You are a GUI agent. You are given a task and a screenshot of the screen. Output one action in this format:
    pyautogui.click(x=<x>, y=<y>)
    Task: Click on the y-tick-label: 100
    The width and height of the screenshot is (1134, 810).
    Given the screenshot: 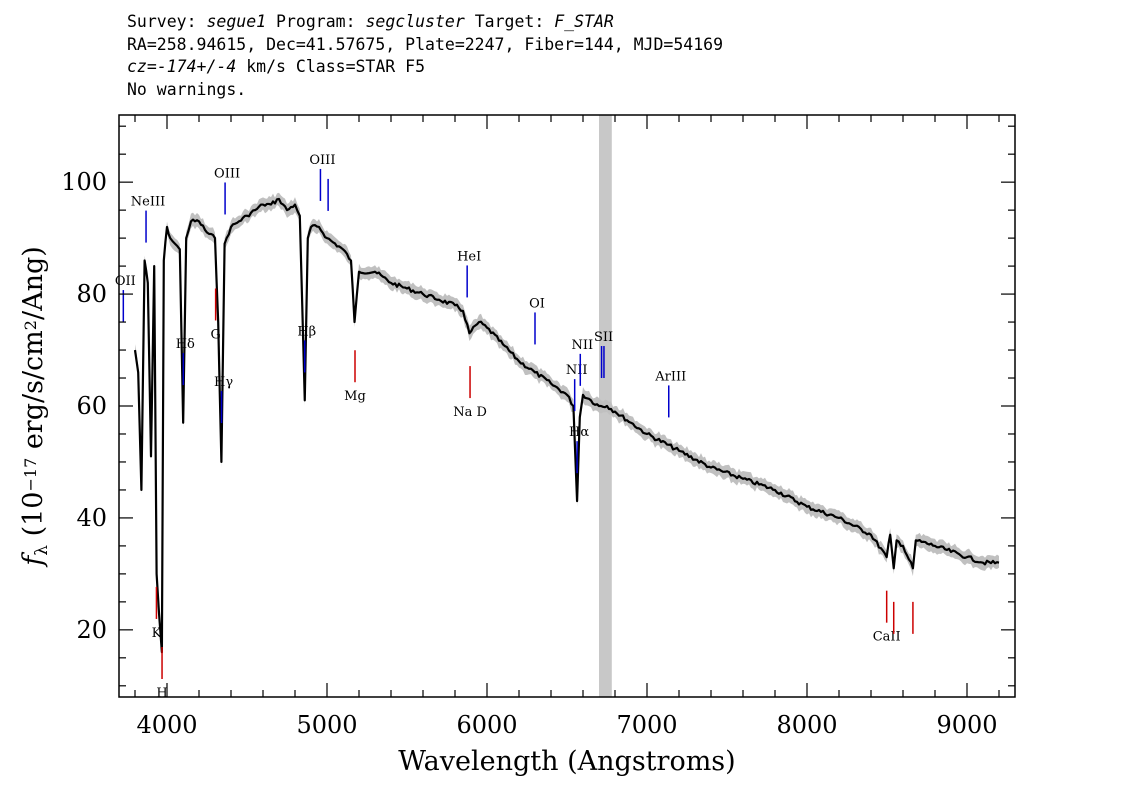 What is the action you would take?
    pyautogui.click(x=84, y=182)
    